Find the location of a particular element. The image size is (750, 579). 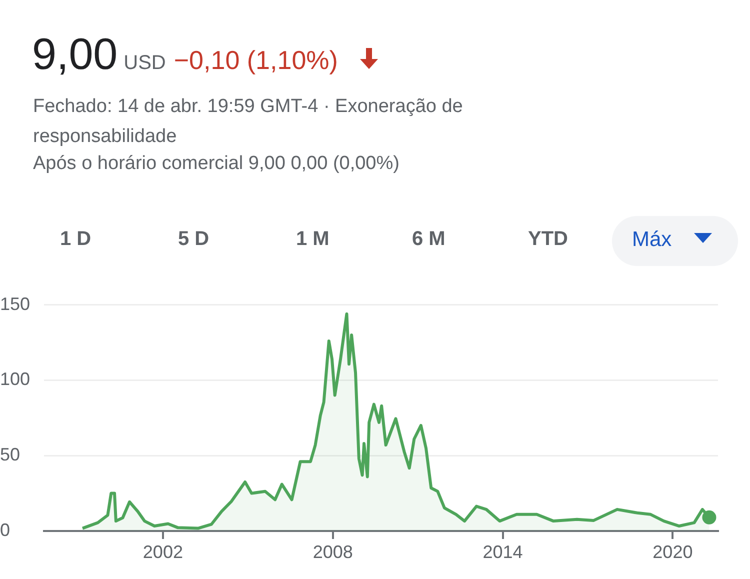

text: Máx is located at coordinates (652, 240).